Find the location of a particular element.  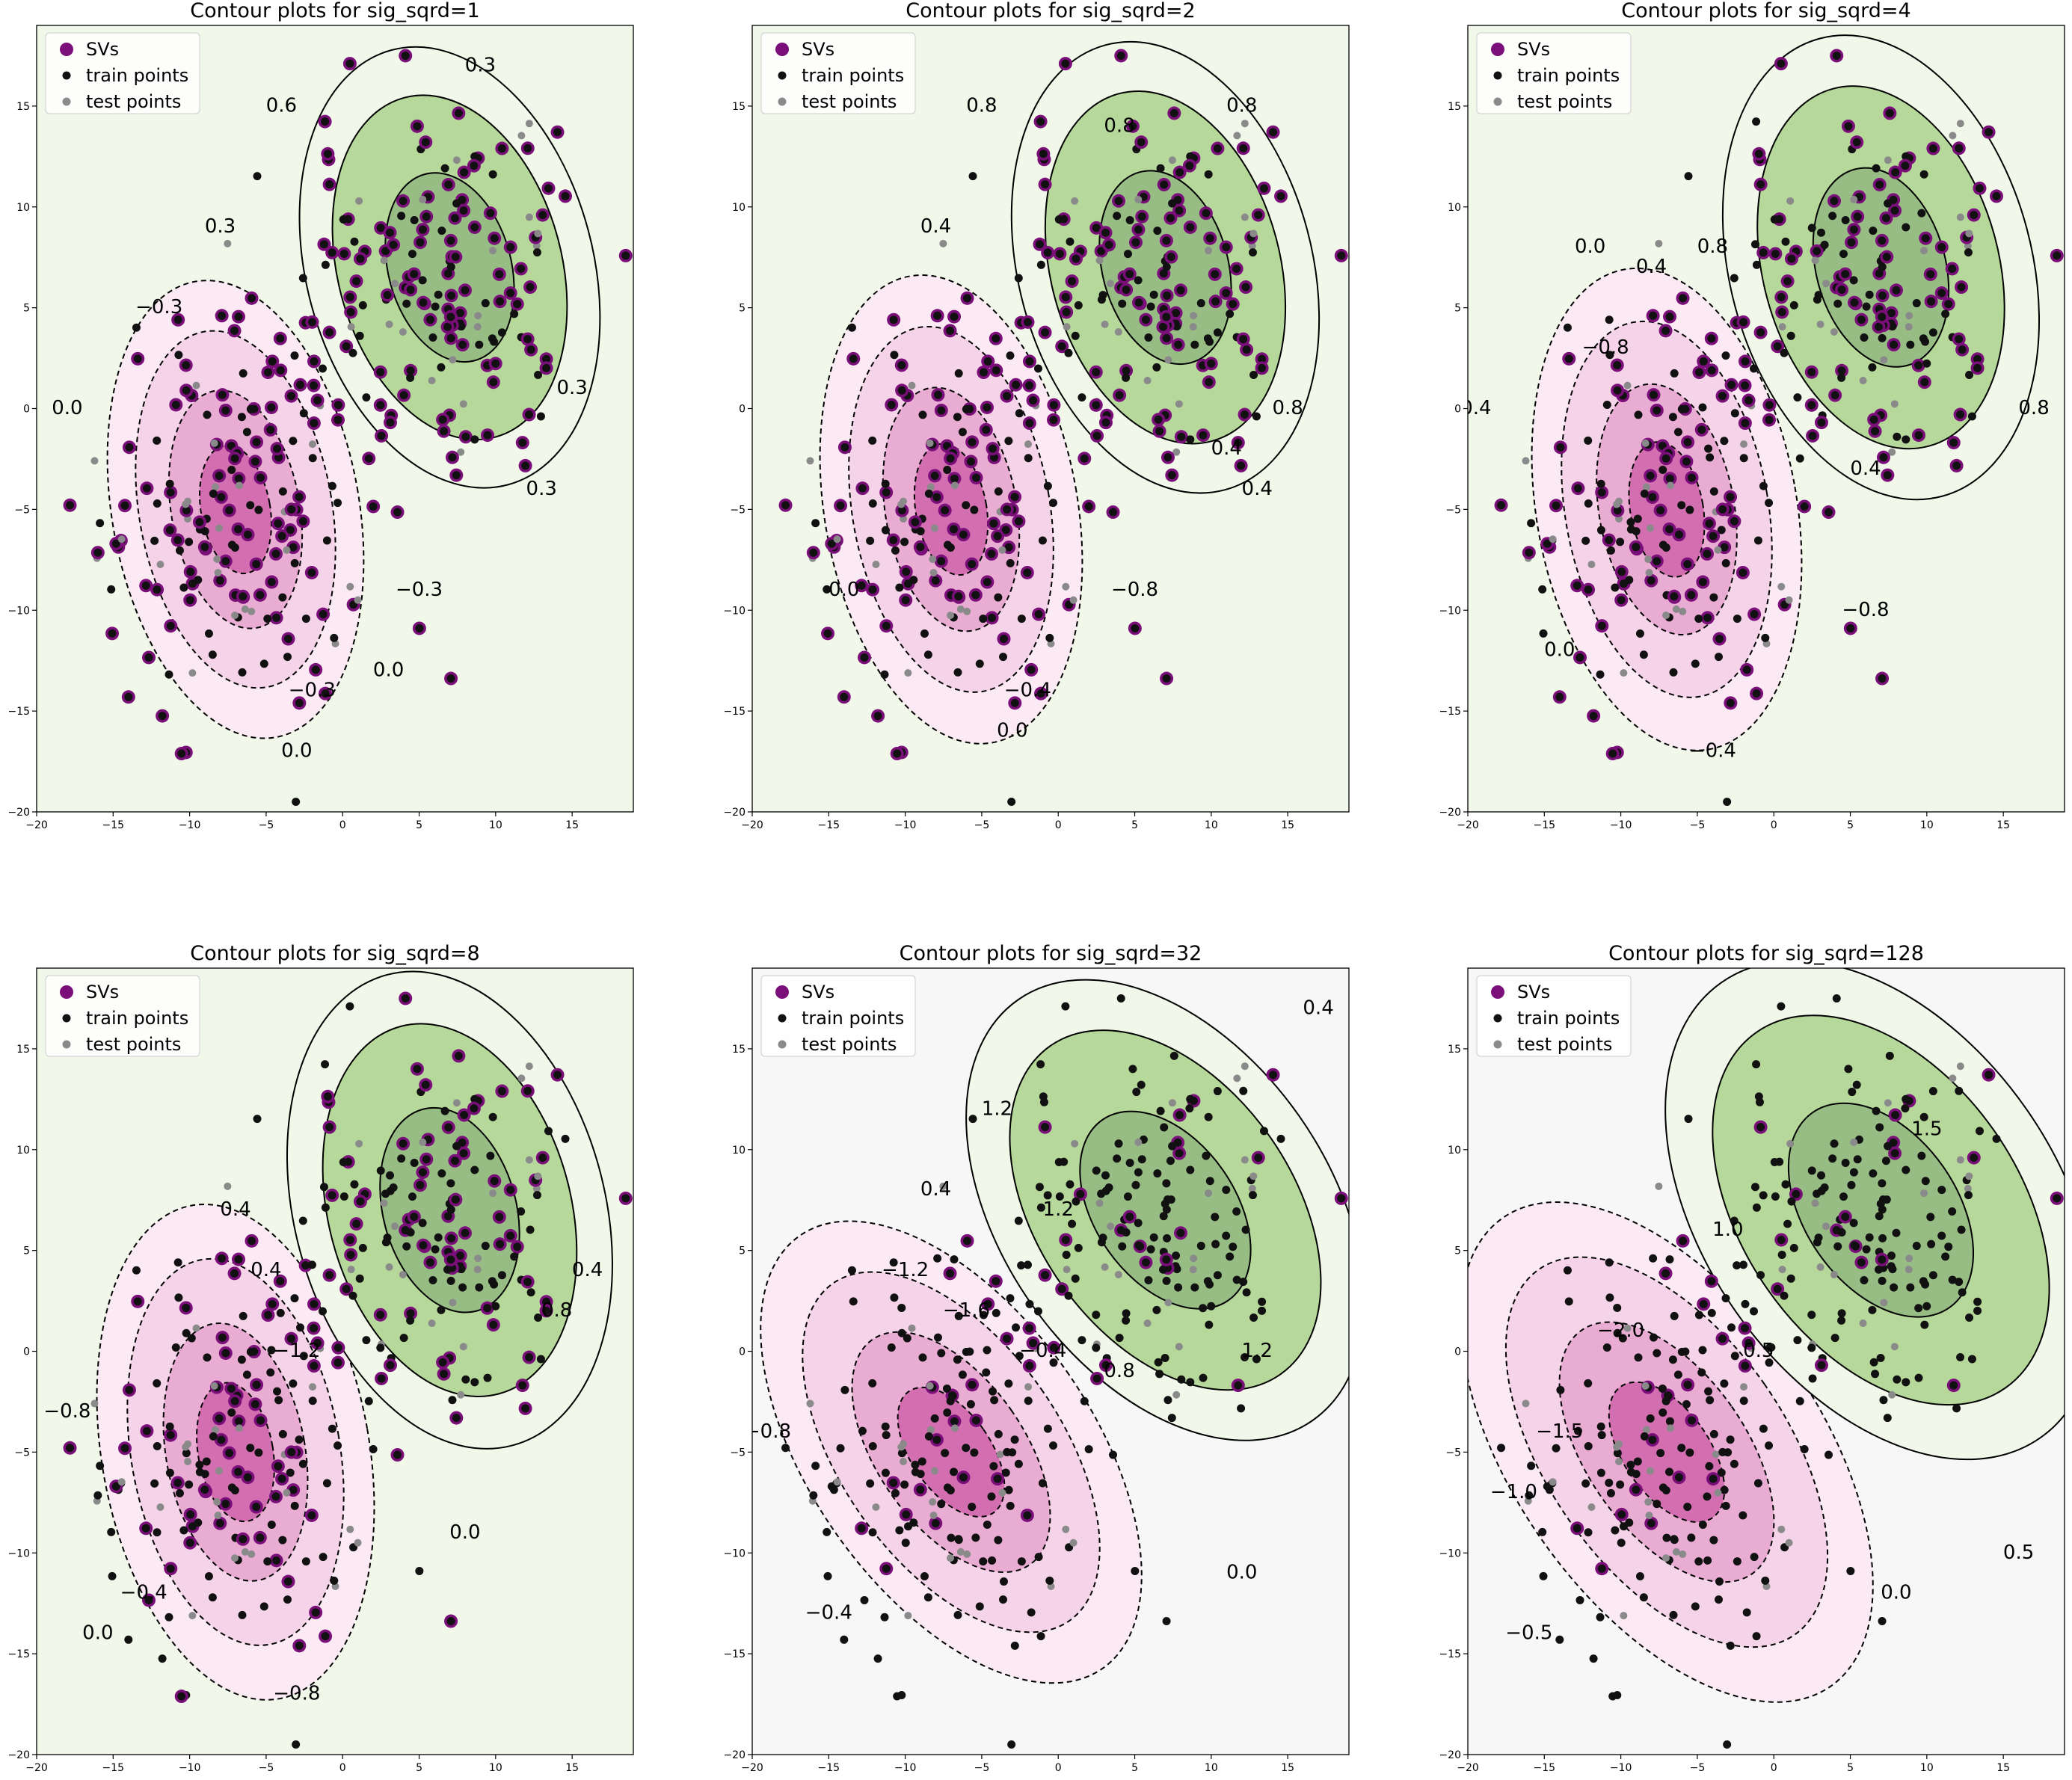

axes-frame is located at coordinates (1766, 1361).